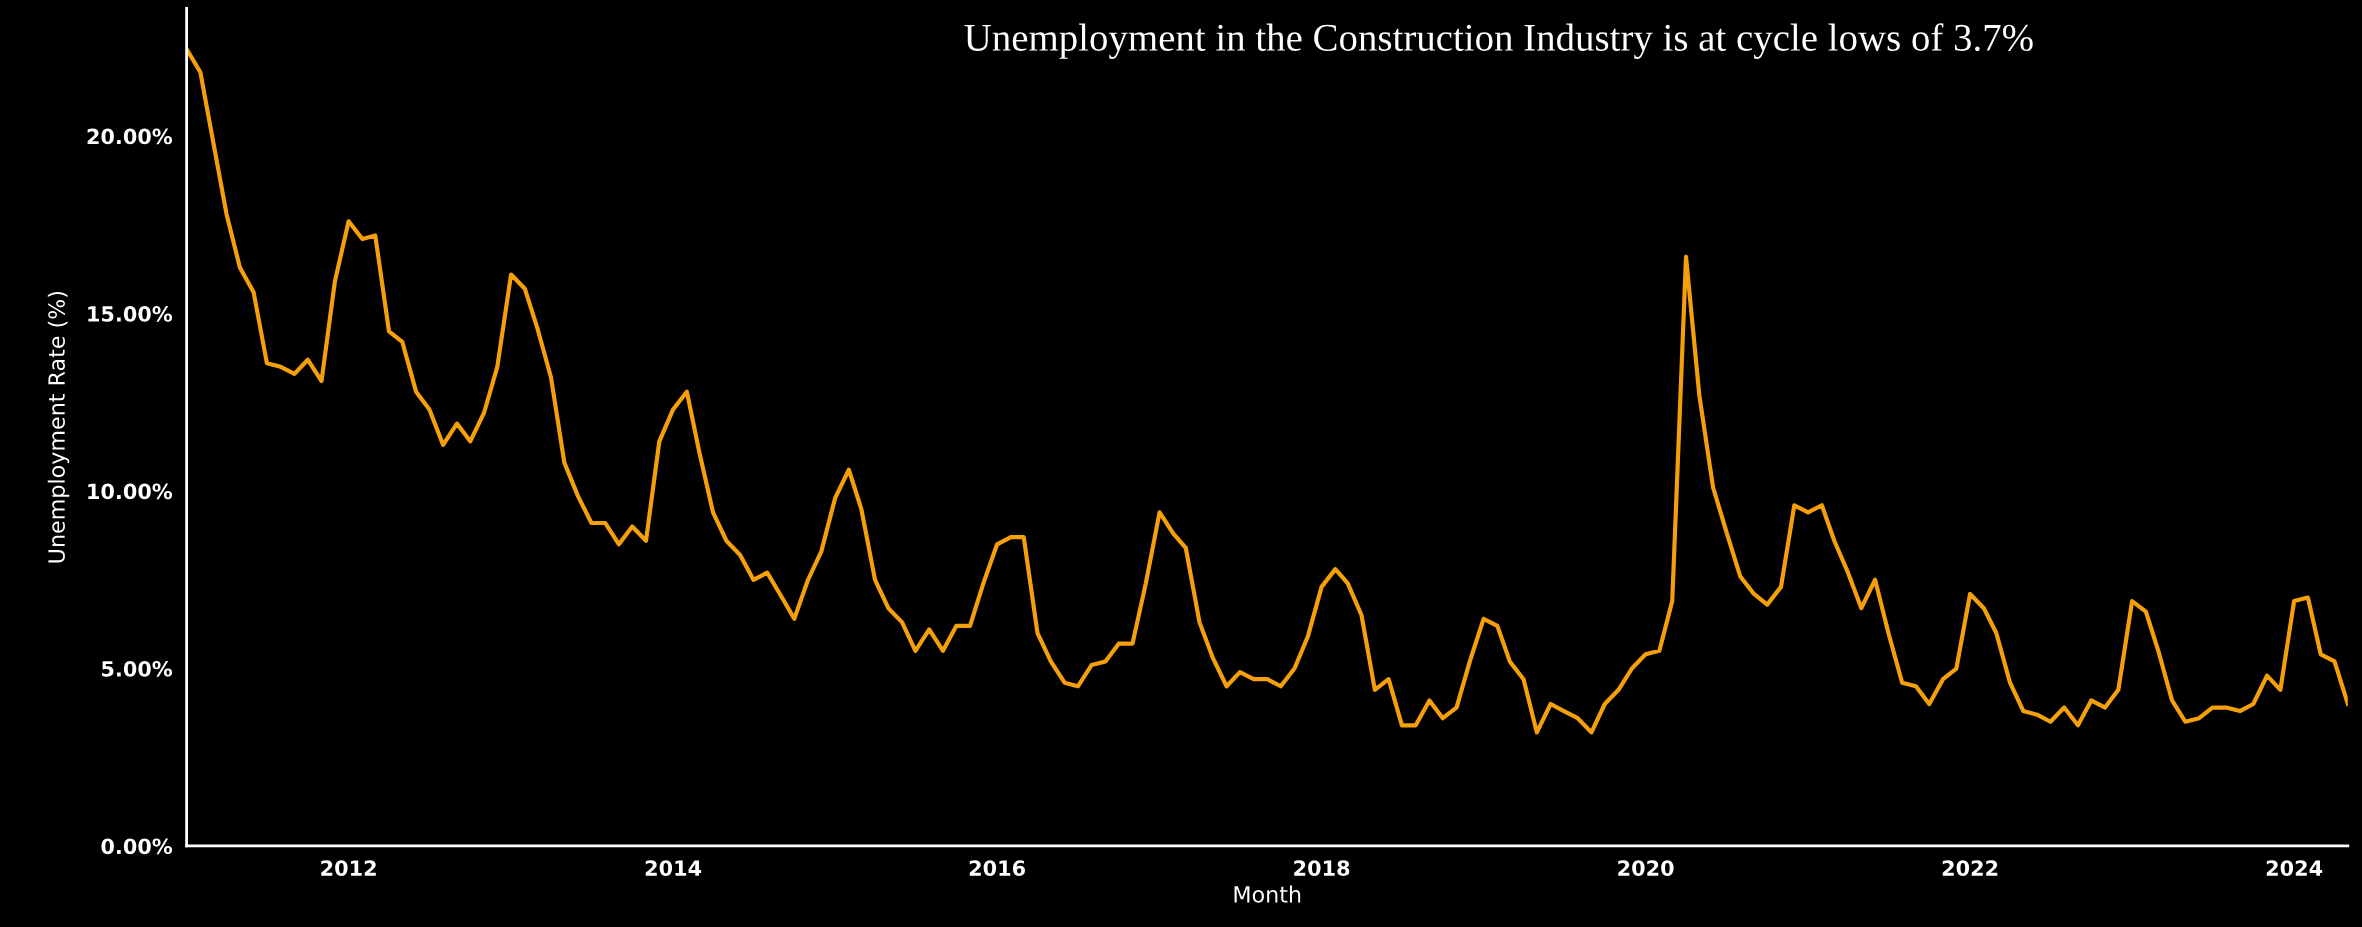 The image size is (2362, 927). Describe the element at coordinates (997, 868) in the screenshot. I see `x-tick-label: 2016` at that location.